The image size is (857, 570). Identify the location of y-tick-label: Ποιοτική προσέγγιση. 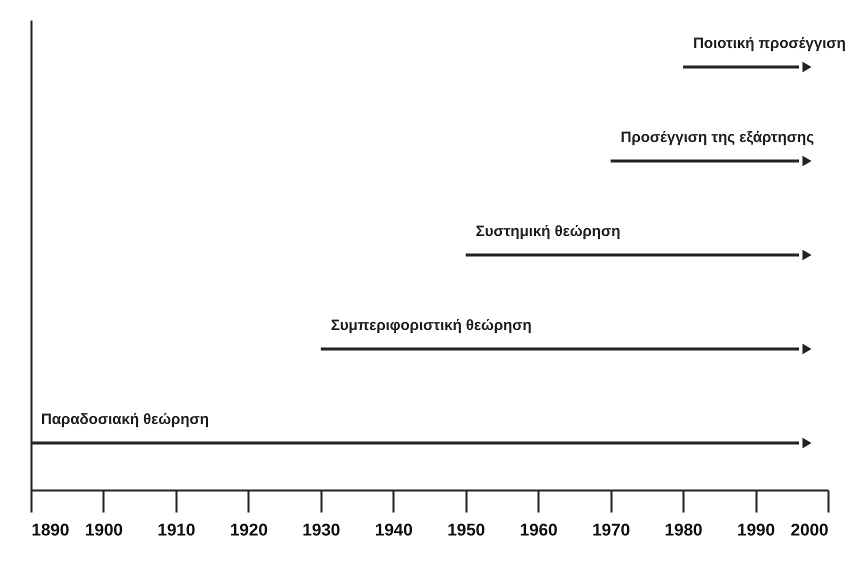
(769, 43).